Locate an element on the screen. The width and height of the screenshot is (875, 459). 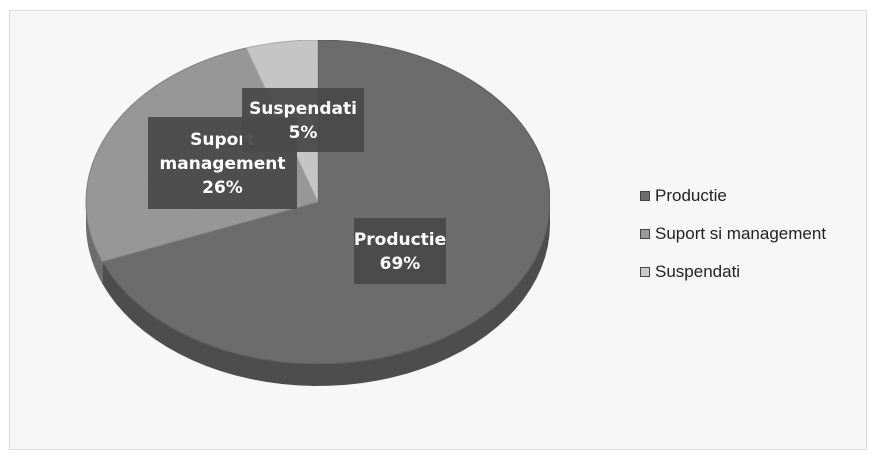
legend-swatch-suport-si-management is located at coordinates (645, 234).